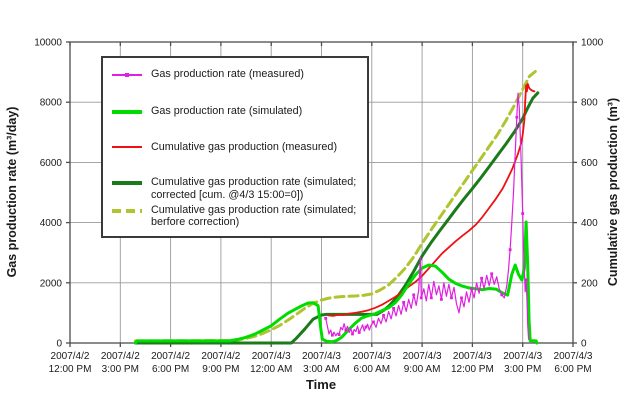 This screenshot has width=640, height=407. I want to click on legend-label: Gas production rate (measured), so click(228, 74).